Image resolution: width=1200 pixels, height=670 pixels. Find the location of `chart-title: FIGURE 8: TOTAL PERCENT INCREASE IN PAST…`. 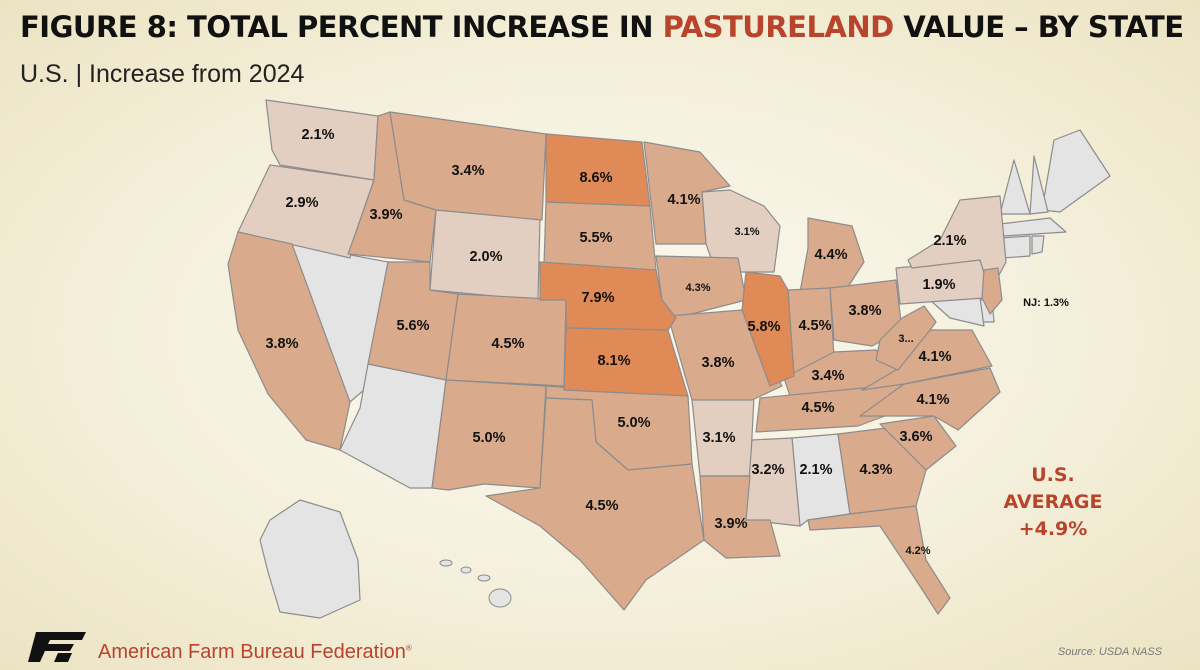

chart-title: FIGURE 8: TOTAL PERCENT INCREASE IN PAST… is located at coordinates (602, 27).